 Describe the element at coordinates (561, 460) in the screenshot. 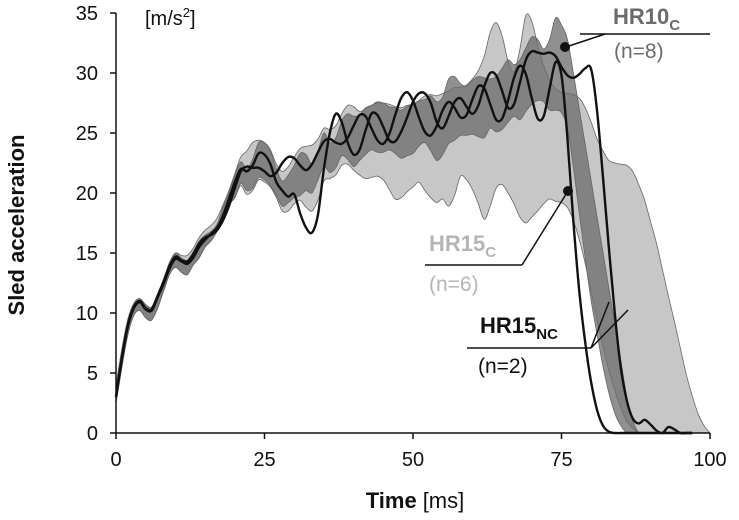

I see `x-tick-label: 75` at that location.